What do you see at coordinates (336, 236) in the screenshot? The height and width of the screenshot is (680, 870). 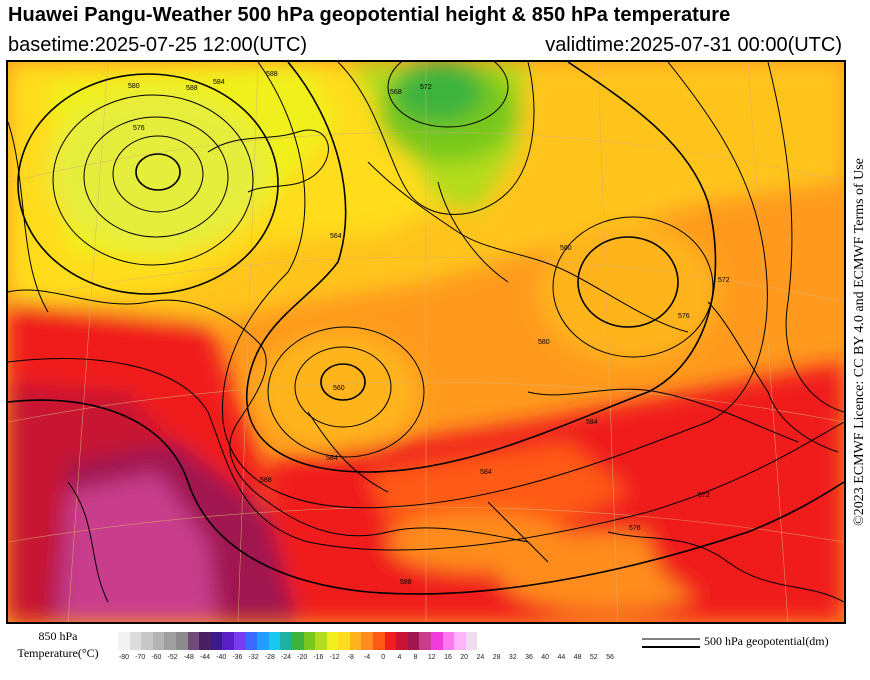 I see `contour-label: 564` at bounding box center [336, 236].